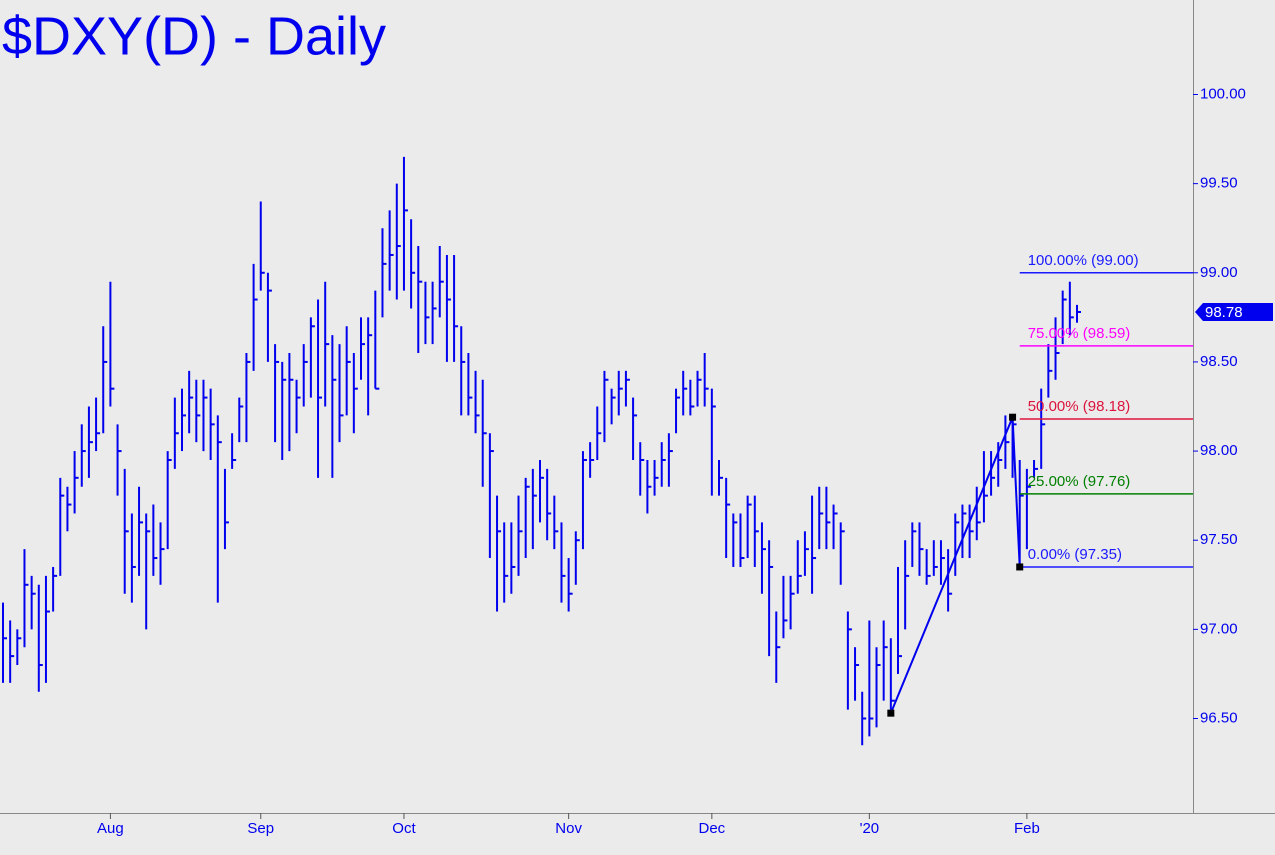  I want to click on x-tick-label: Oct, so click(404, 828).